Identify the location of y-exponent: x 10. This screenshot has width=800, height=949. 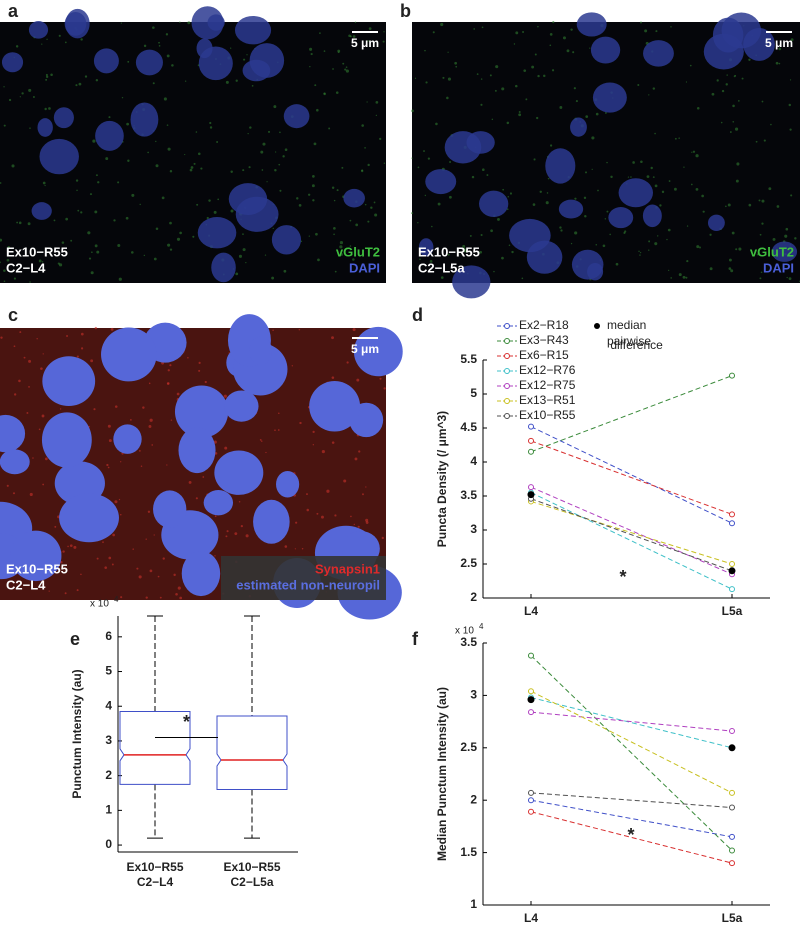
(464, 631).